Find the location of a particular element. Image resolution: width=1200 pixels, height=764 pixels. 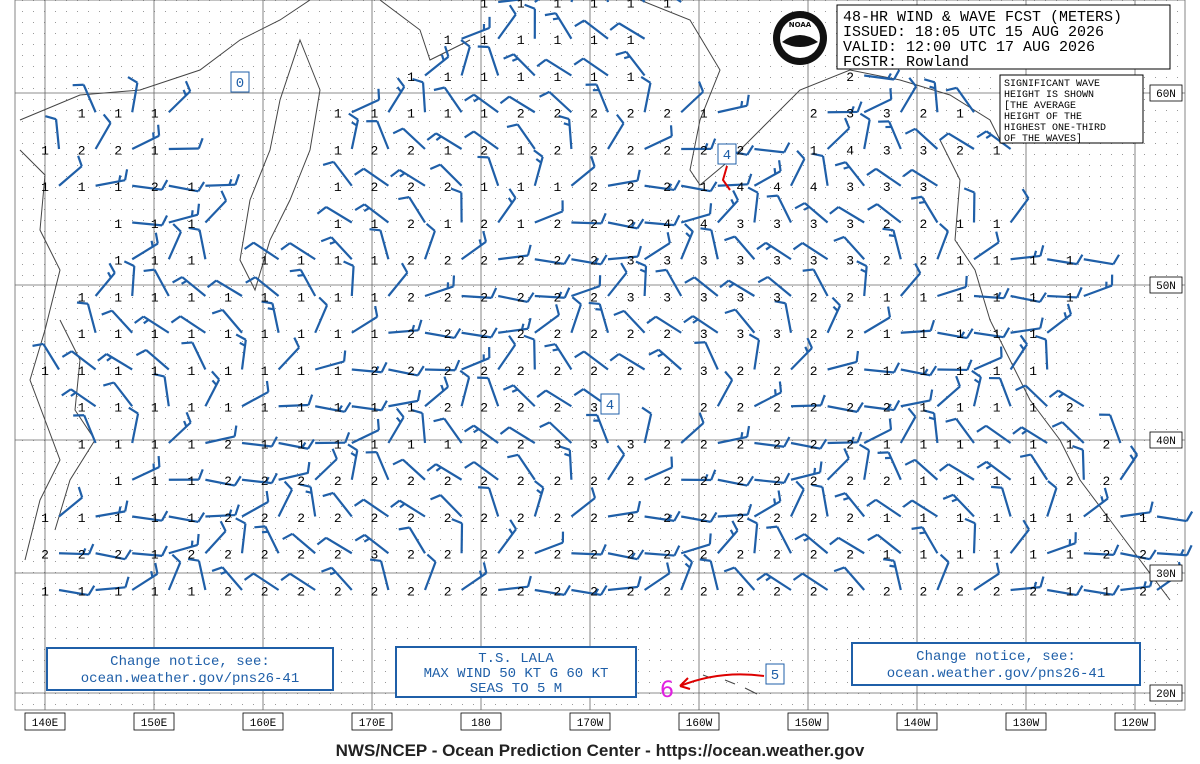

lon-label-box is located at coordinates (481, 721).